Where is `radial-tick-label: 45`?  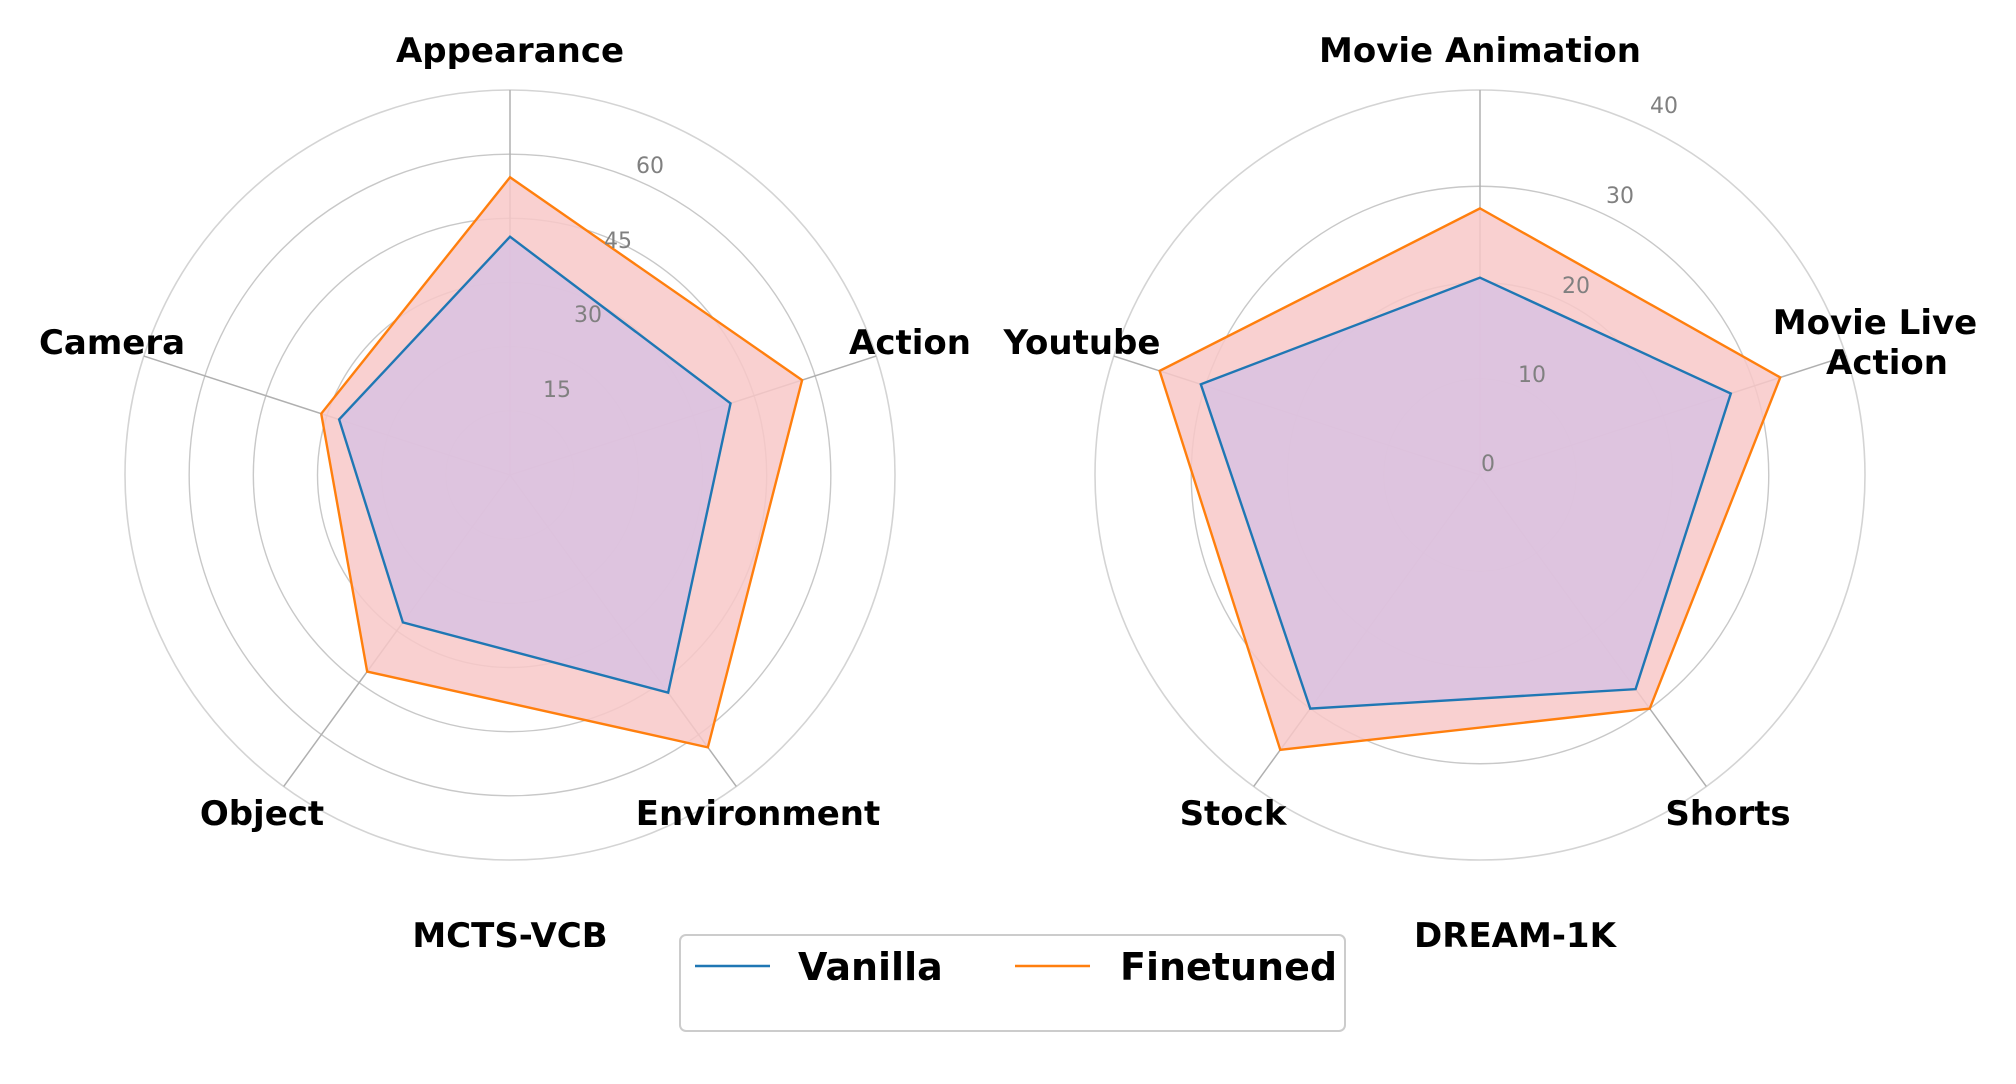 radial-tick-label: 45 is located at coordinates (618, 241).